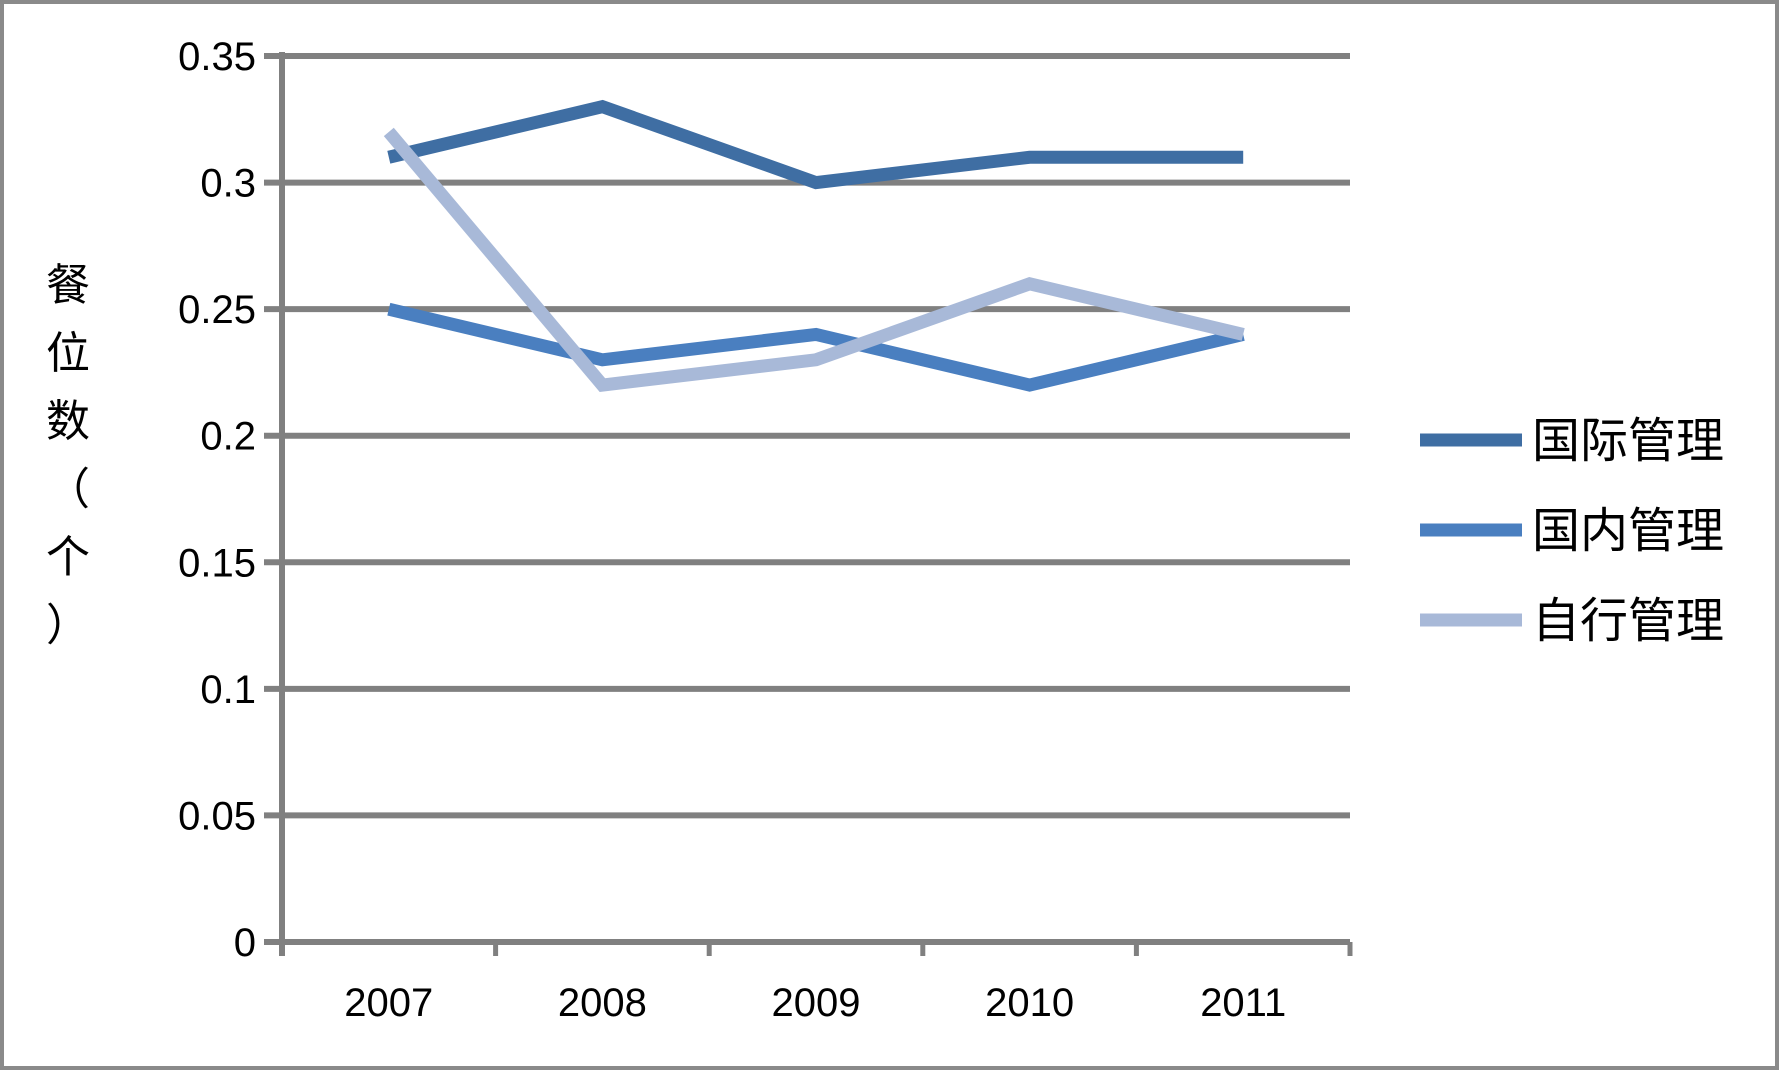 Image resolution: width=1779 pixels, height=1075 pixels. Describe the element at coordinates (68, 557) in the screenshot. I see `y-axis-label-char: 个` at that location.